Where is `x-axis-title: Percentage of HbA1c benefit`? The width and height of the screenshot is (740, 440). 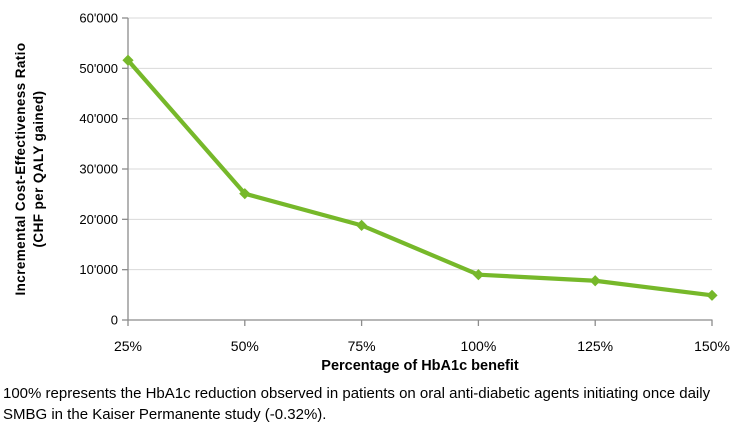 x-axis-title: Percentage of HbA1c benefit is located at coordinates (420, 366).